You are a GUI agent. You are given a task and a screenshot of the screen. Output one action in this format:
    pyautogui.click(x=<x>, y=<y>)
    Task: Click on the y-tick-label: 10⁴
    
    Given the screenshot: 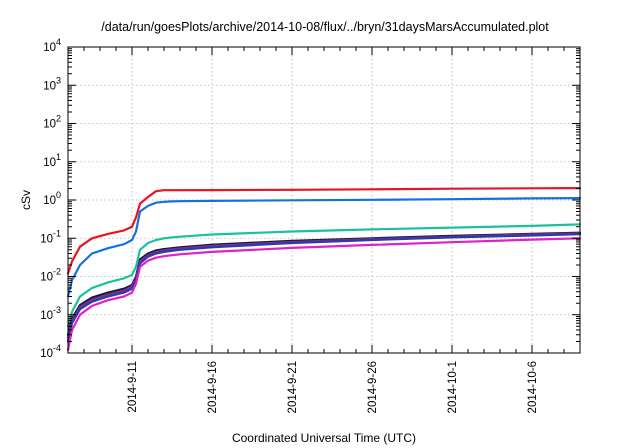 What is the action you would take?
    pyautogui.click(x=52, y=45)
    